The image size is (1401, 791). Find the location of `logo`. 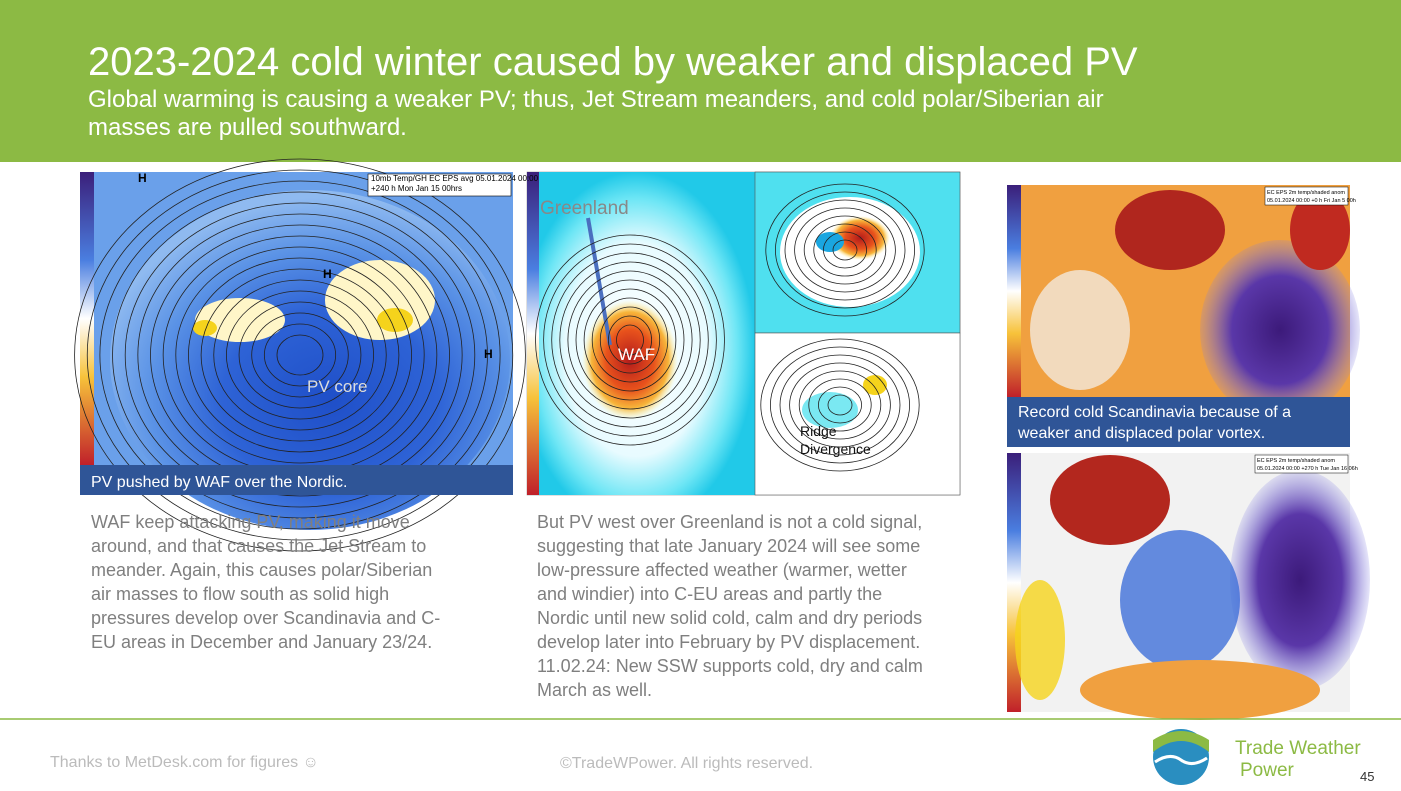

logo is located at coordinates (1181, 757).